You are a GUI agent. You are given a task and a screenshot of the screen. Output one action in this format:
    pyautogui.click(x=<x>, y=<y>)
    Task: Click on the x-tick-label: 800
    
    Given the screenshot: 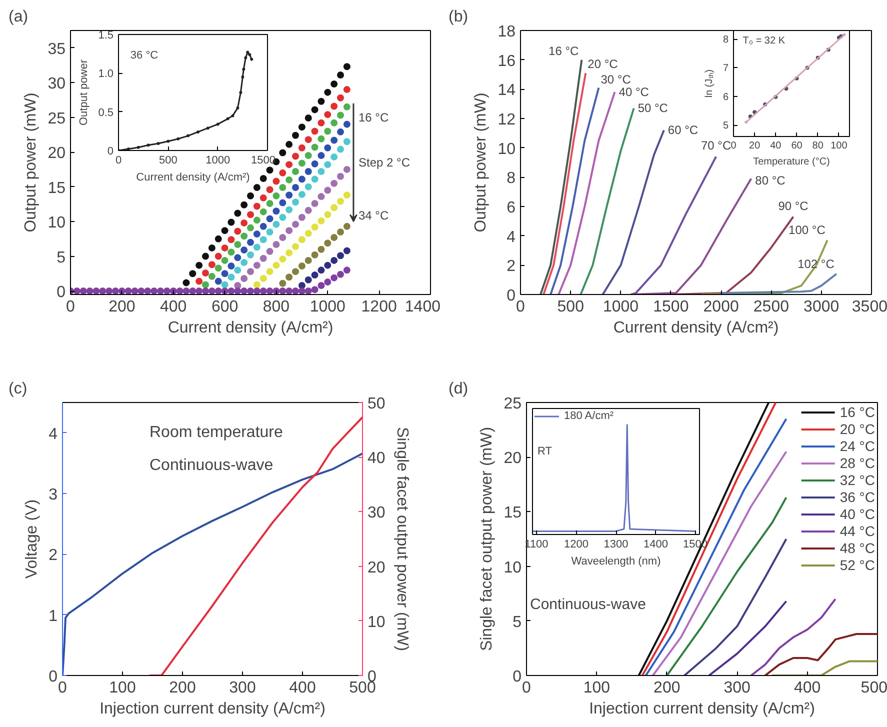 What is the action you would take?
    pyautogui.click(x=276, y=307)
    